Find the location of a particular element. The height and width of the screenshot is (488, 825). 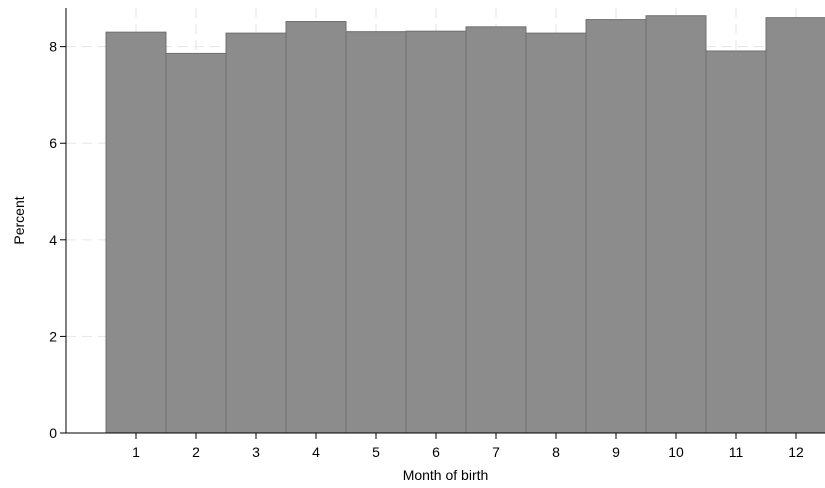

y-tick-label: 8 is located at coordinates (53, 47).